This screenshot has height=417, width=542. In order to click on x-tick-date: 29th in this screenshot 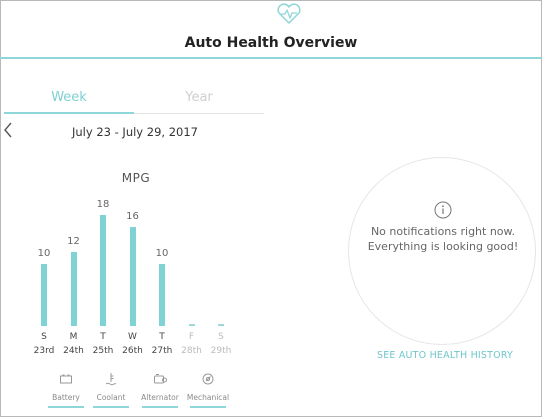, I will do `click(221, 351)`.